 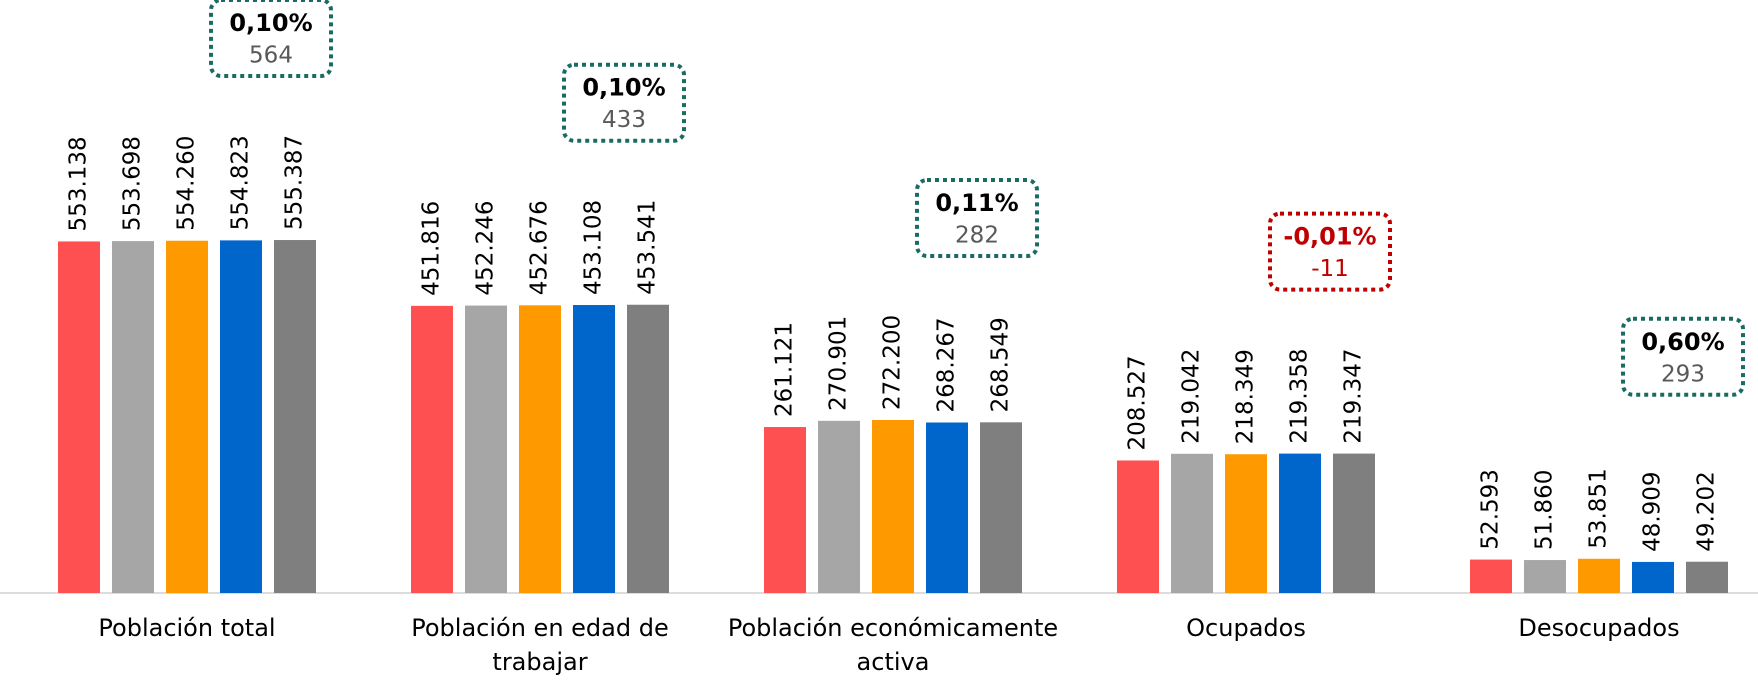 I want to click on value-label: 53.851, so click(x=1599, y=508).